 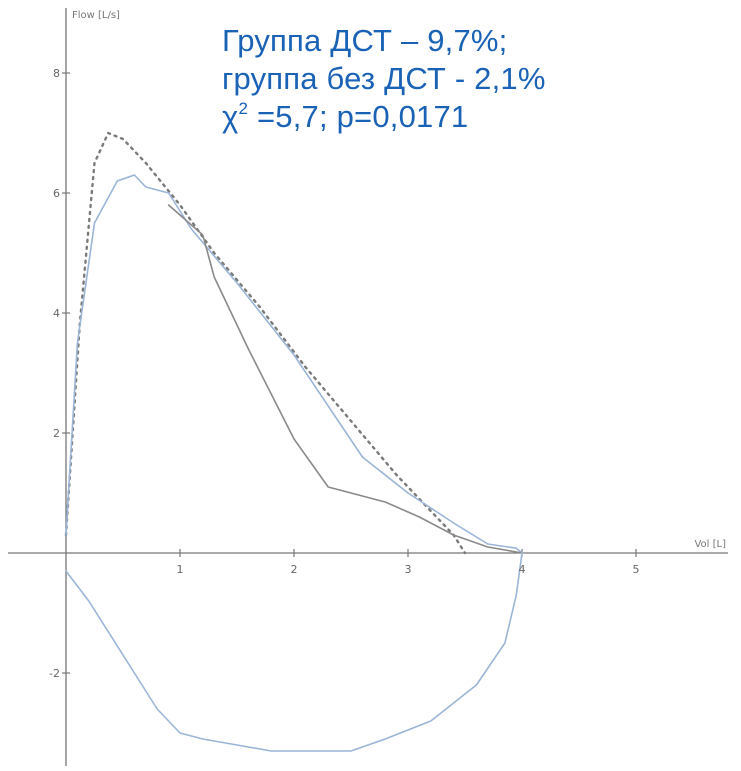 I want to click on x-tick-label: 3, so click(x=408, y=569).